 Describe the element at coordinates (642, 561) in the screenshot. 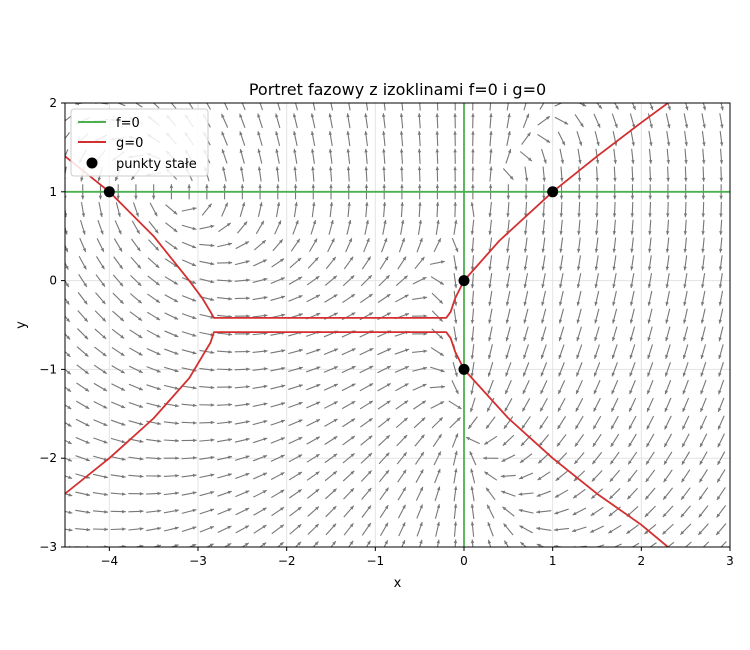

I see `x-tick-label: 2` at that location.